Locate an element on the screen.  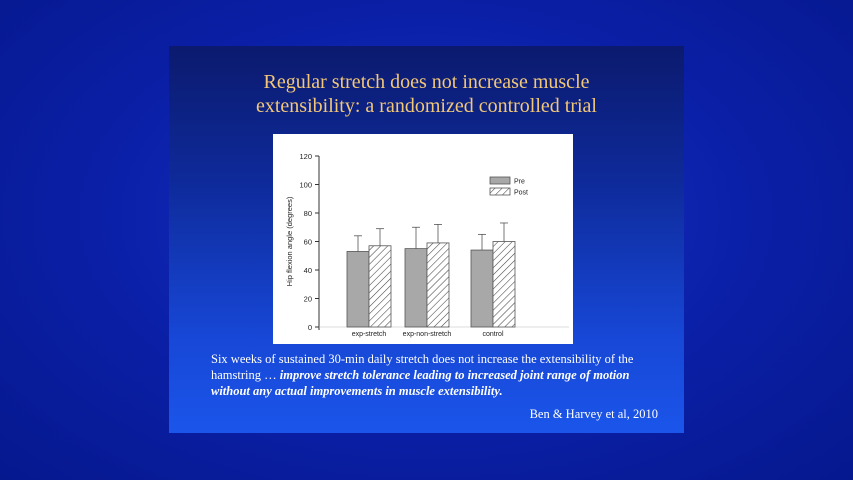
legend-label-pre: Pre is located at coordinates (519, 182).